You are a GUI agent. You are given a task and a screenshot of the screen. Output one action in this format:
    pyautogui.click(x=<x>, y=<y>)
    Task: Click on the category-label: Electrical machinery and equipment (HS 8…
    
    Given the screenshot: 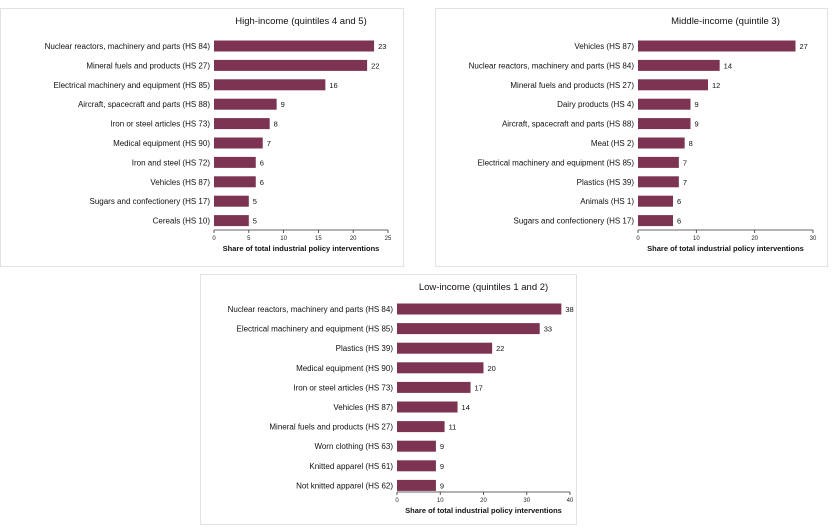 What is the action you would take?
    pyautogui.click(x=131, y=85)
    